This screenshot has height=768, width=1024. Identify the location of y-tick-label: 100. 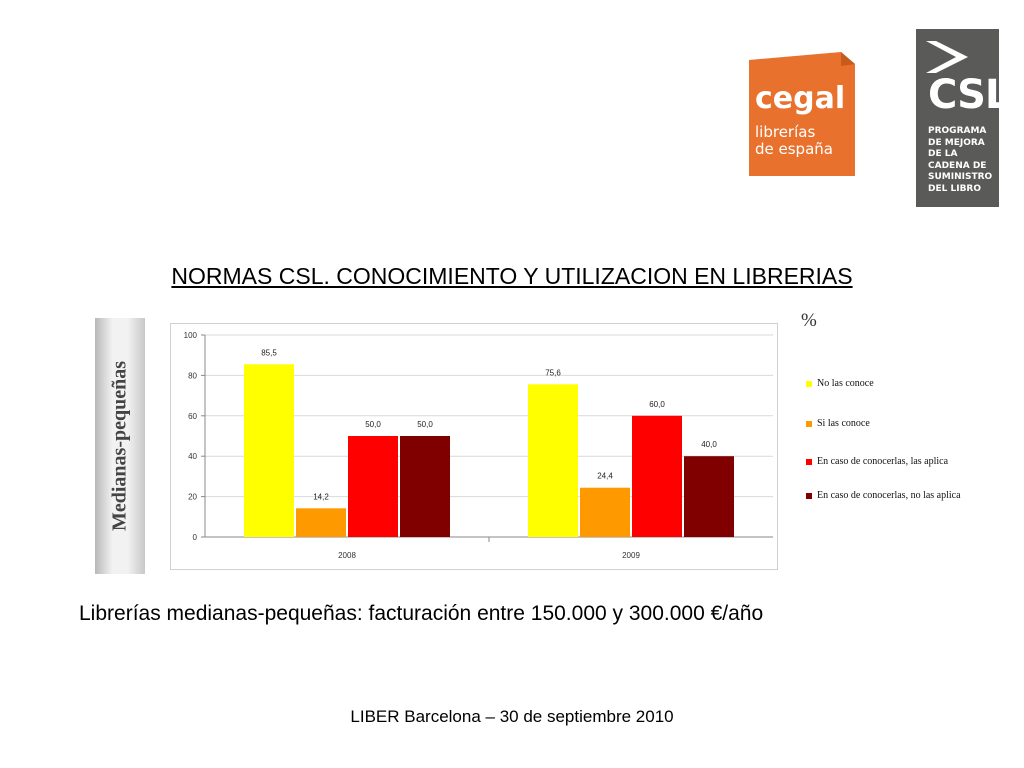
(191, 335).